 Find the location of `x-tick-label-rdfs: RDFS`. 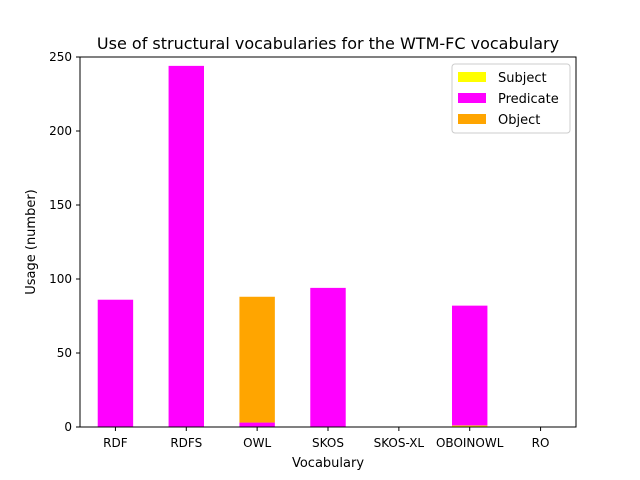

x-tick-label-rdfs: RDFS is located at coordinates (186, 443).